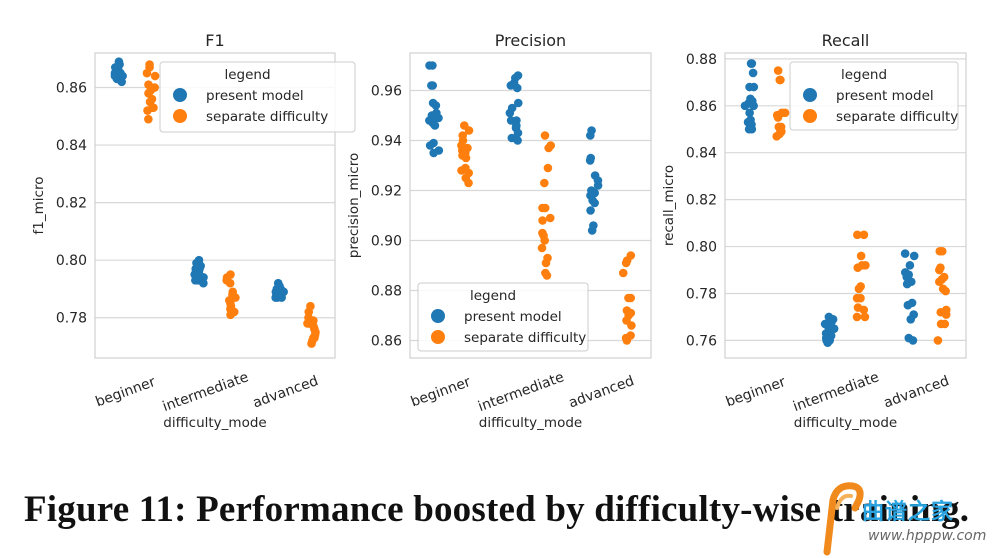 This screenshot has height=558, width=1004. What do you see at coordinates (530, 40) in the screenshot?
I see `chart-title: Precision` at bounding box center [530, 40].